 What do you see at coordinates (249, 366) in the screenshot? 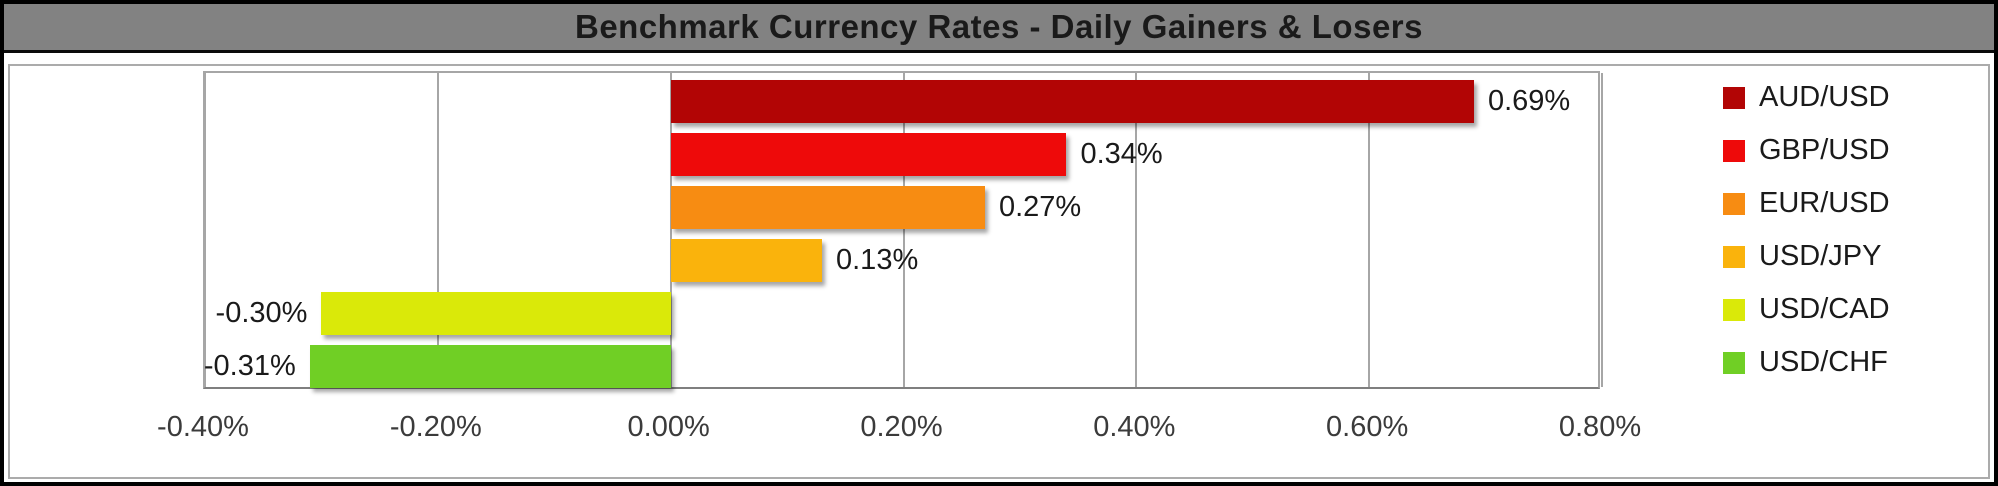
I see `bar-value-label-usd-chf: -0.31%` at bounding box center [249, 366].